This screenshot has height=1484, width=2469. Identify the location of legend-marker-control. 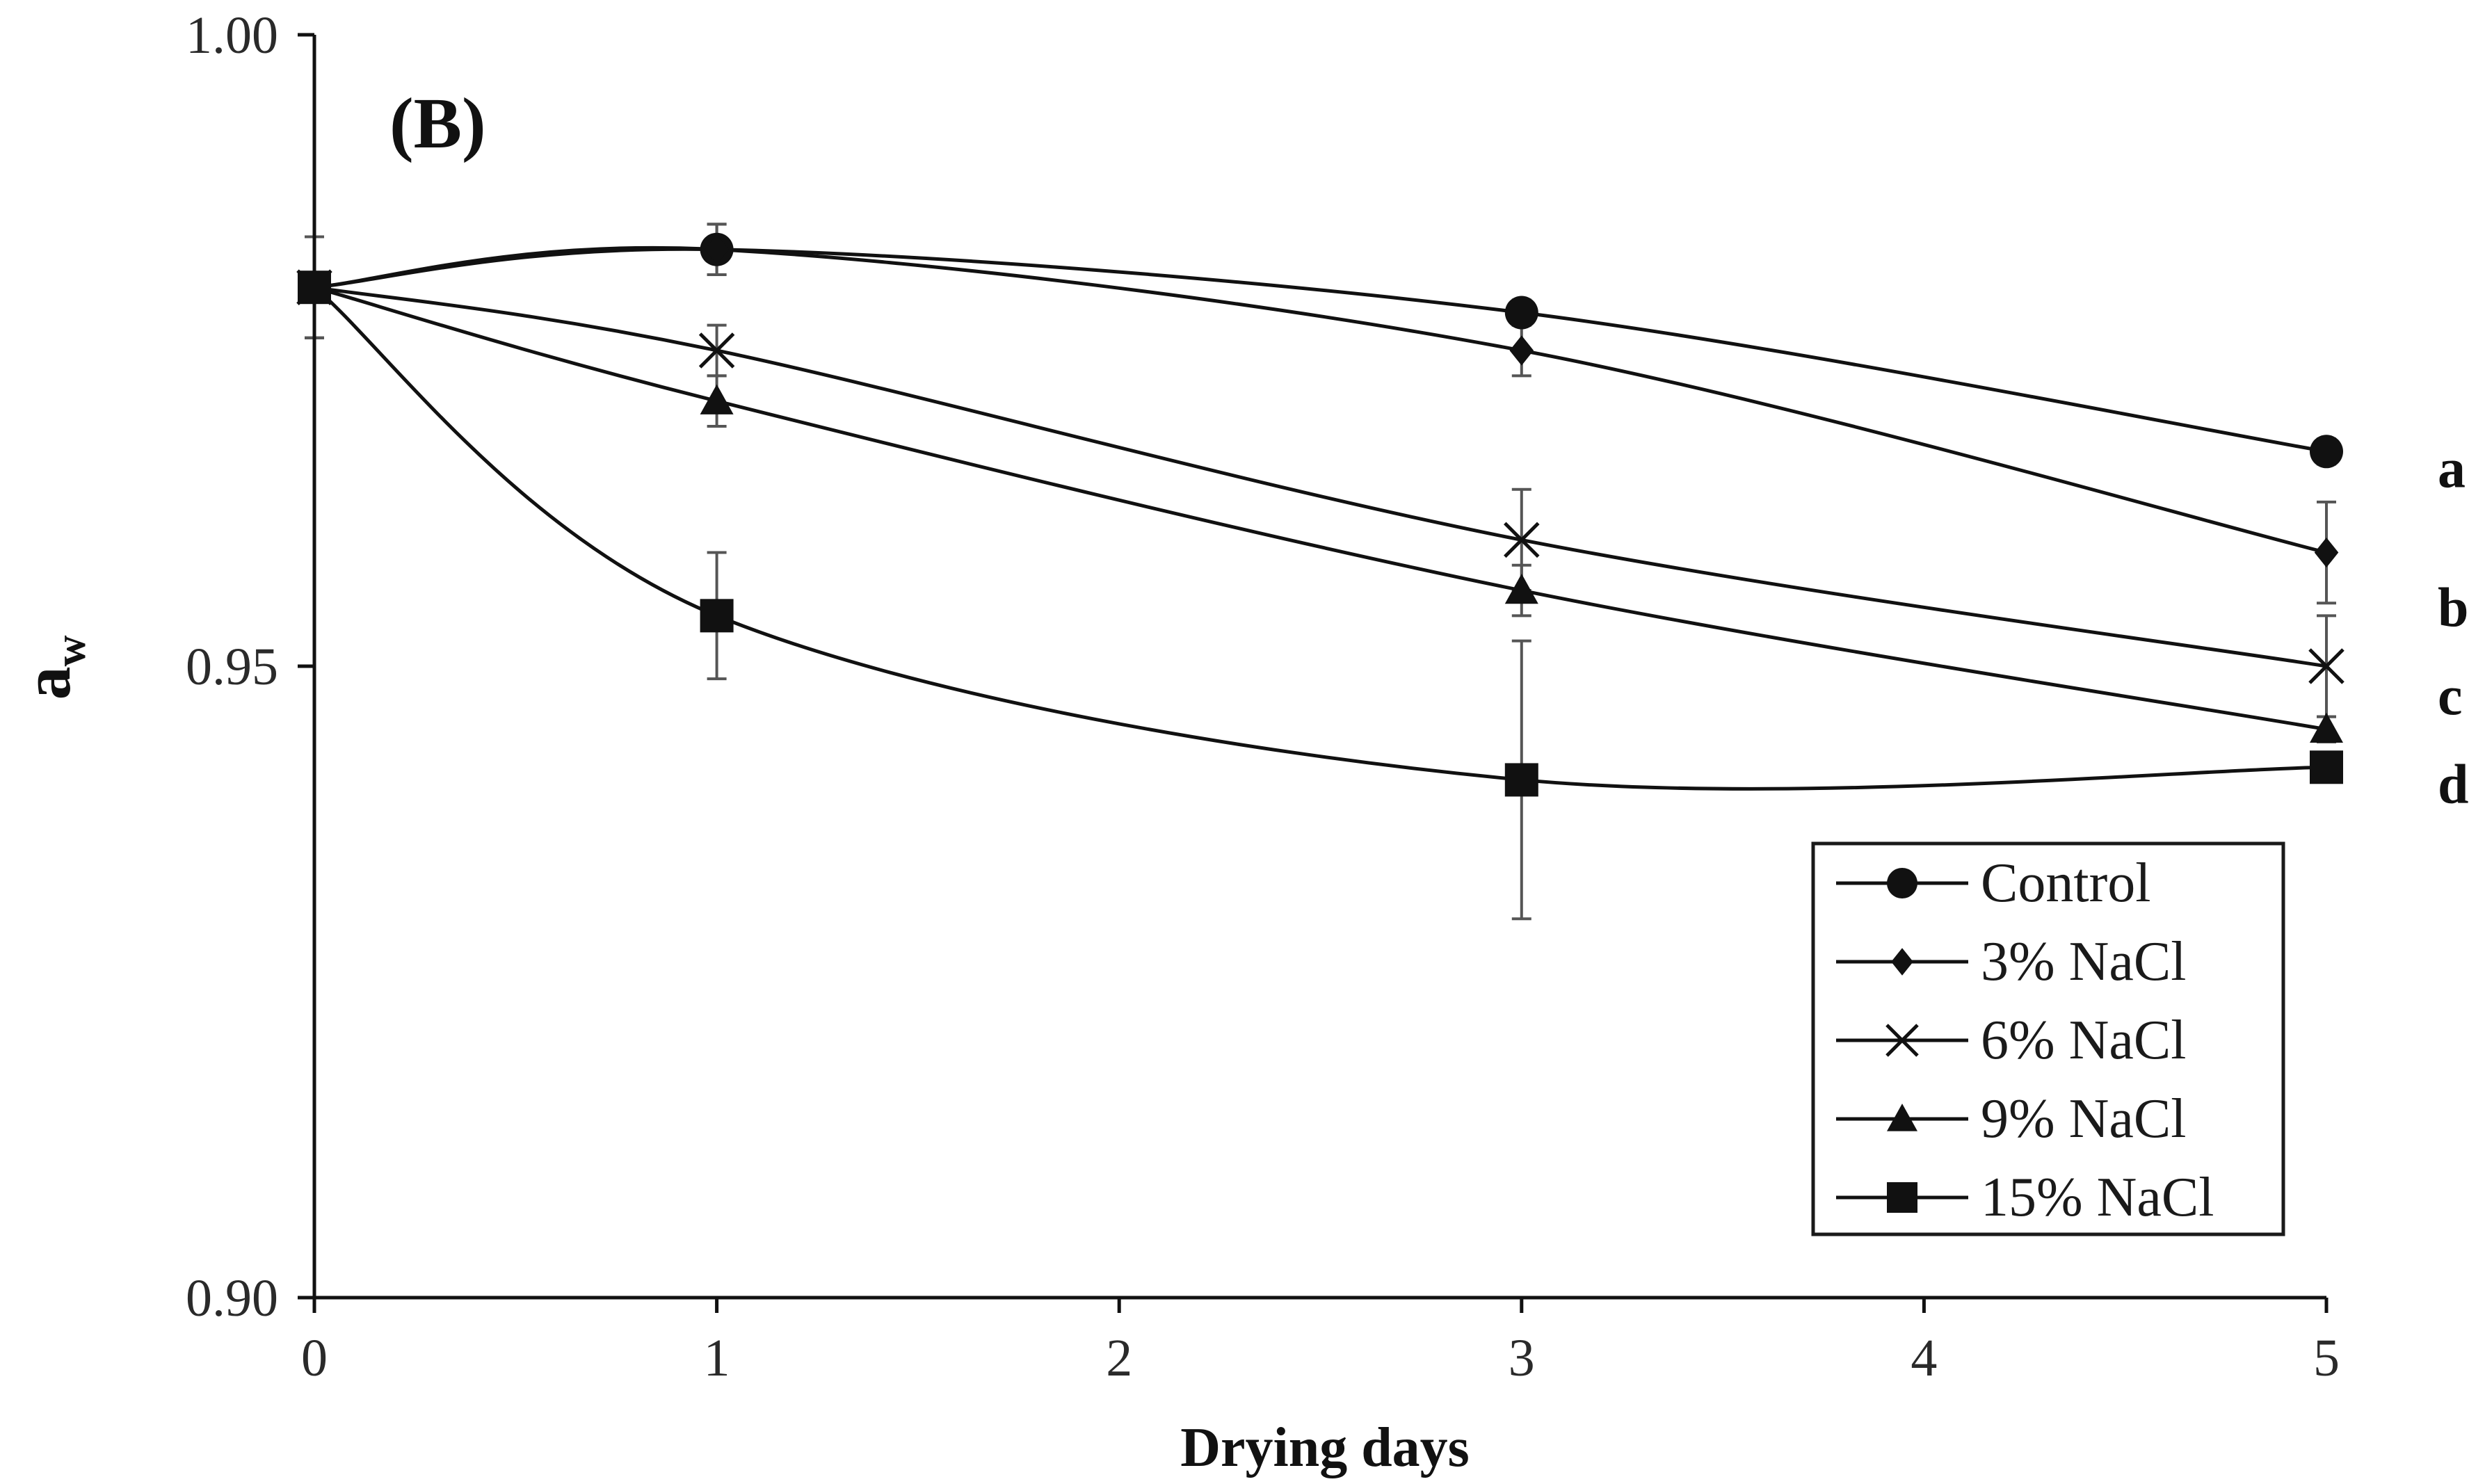
(1902, 883).